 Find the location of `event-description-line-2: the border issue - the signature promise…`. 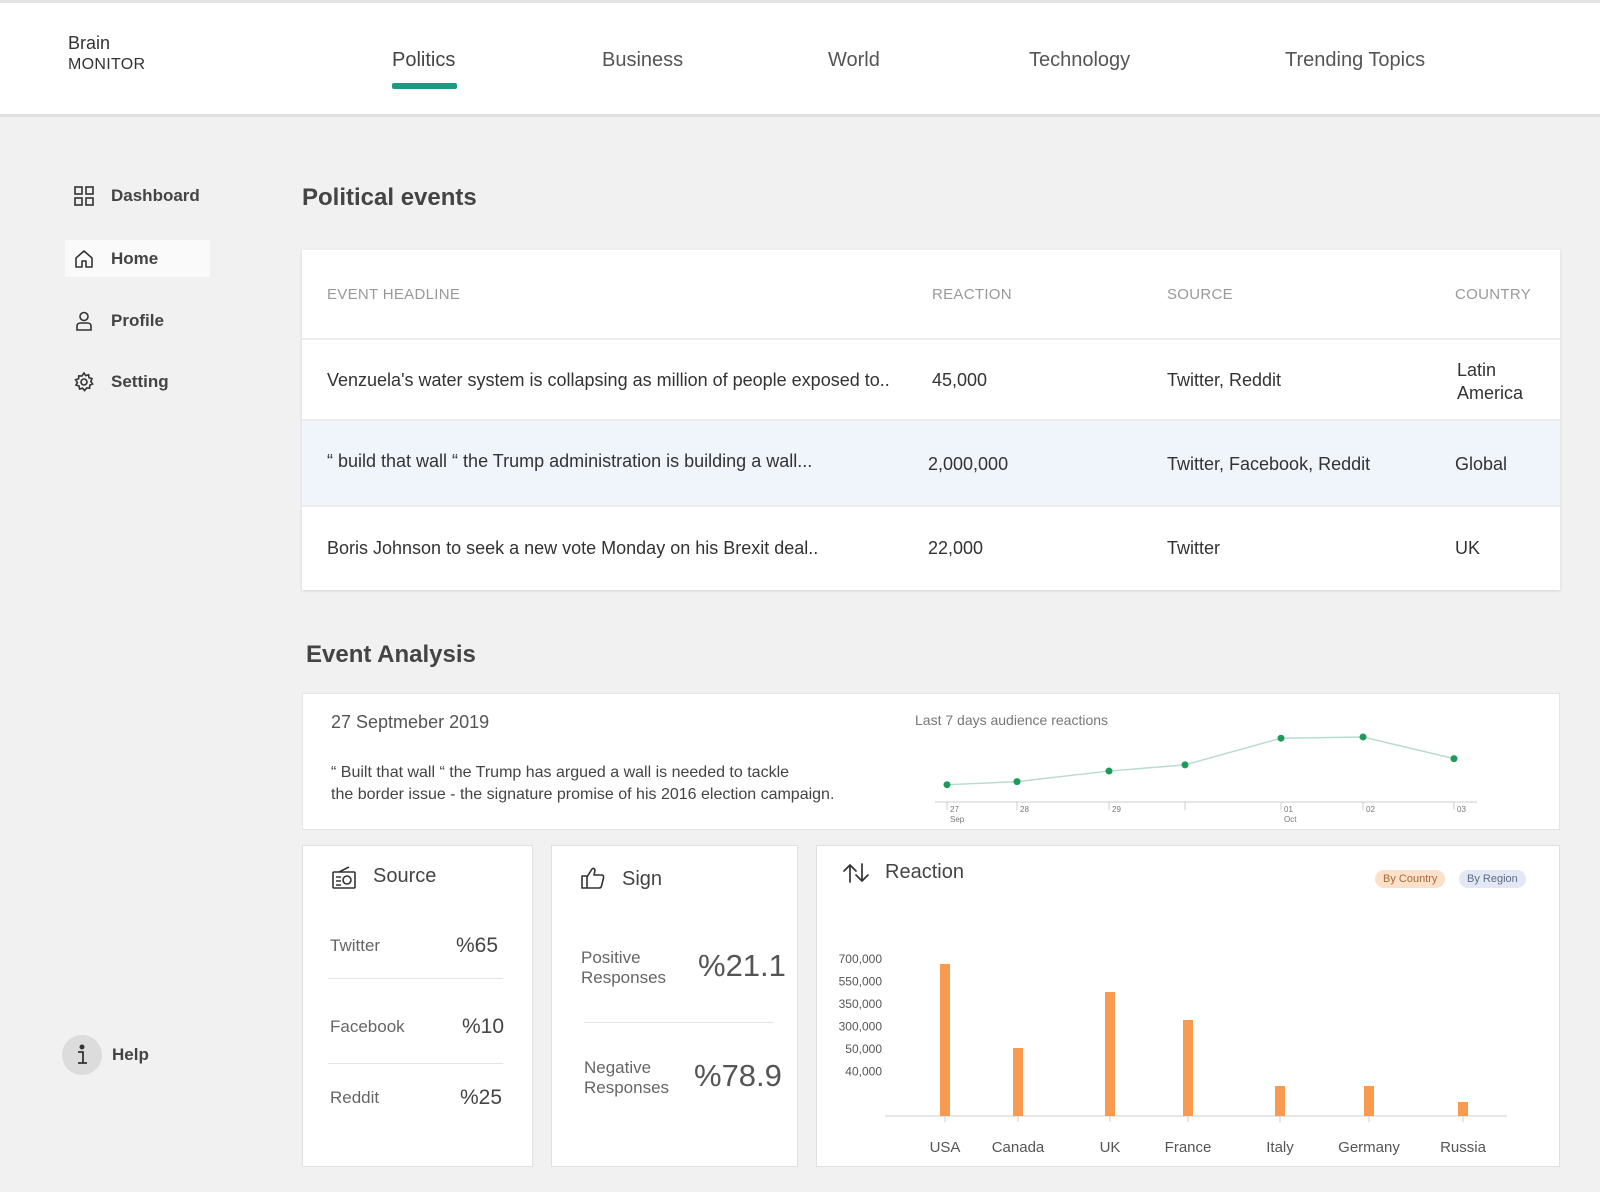

event-description-line-2: the border issue - the signature promise… is located at coordinates (583, 794).